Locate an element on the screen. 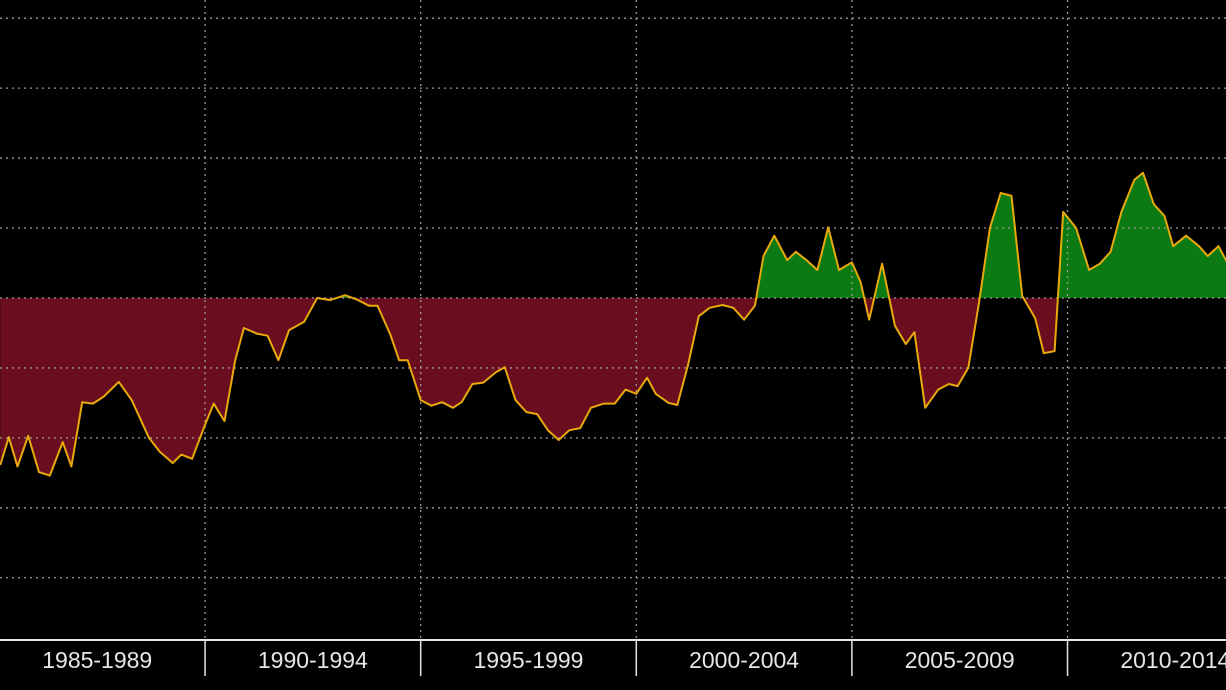  x-tick-label: 2000-2004 is located at coordinates (744, 660).